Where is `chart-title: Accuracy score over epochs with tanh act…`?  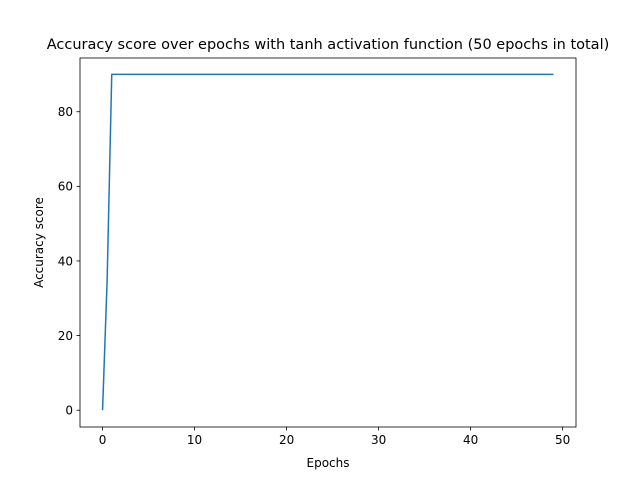
chart-title: Accuracy score over epochs with tanh act… is located at coordinates (328, 45).